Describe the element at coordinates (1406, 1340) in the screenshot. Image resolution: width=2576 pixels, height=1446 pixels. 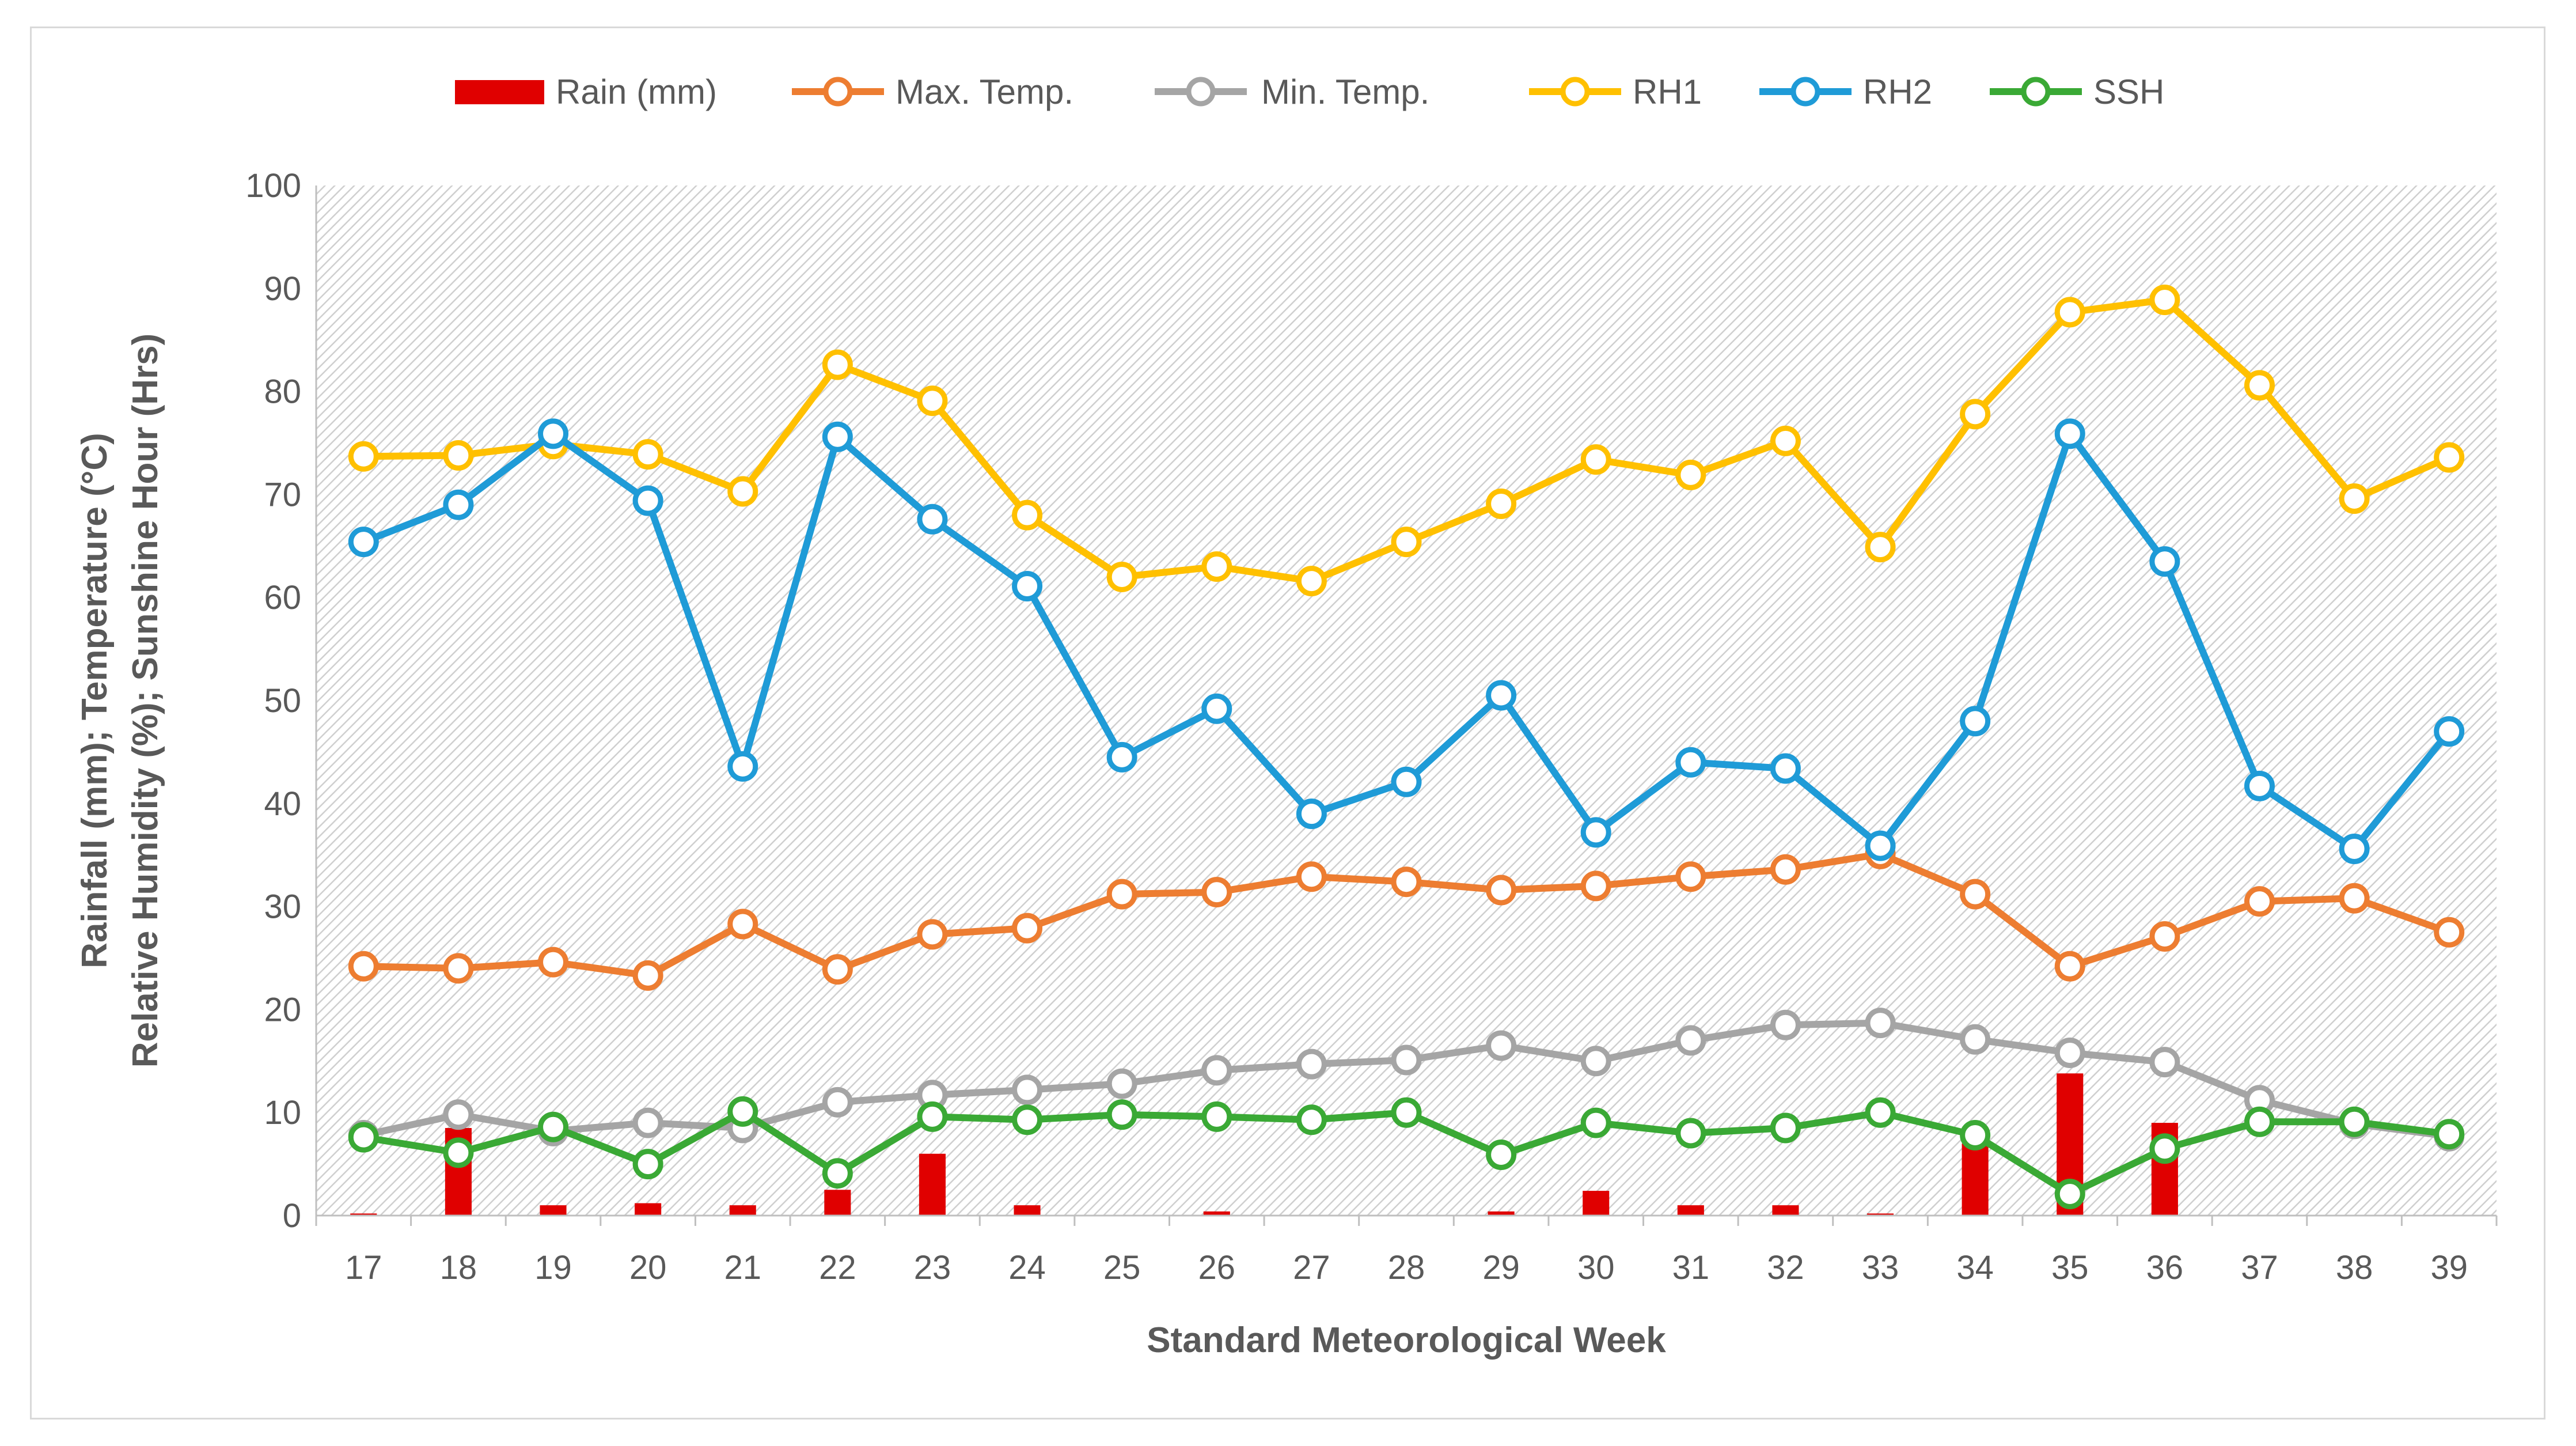
I see `x-axis-title: Standard Meteorological Week` at that location.